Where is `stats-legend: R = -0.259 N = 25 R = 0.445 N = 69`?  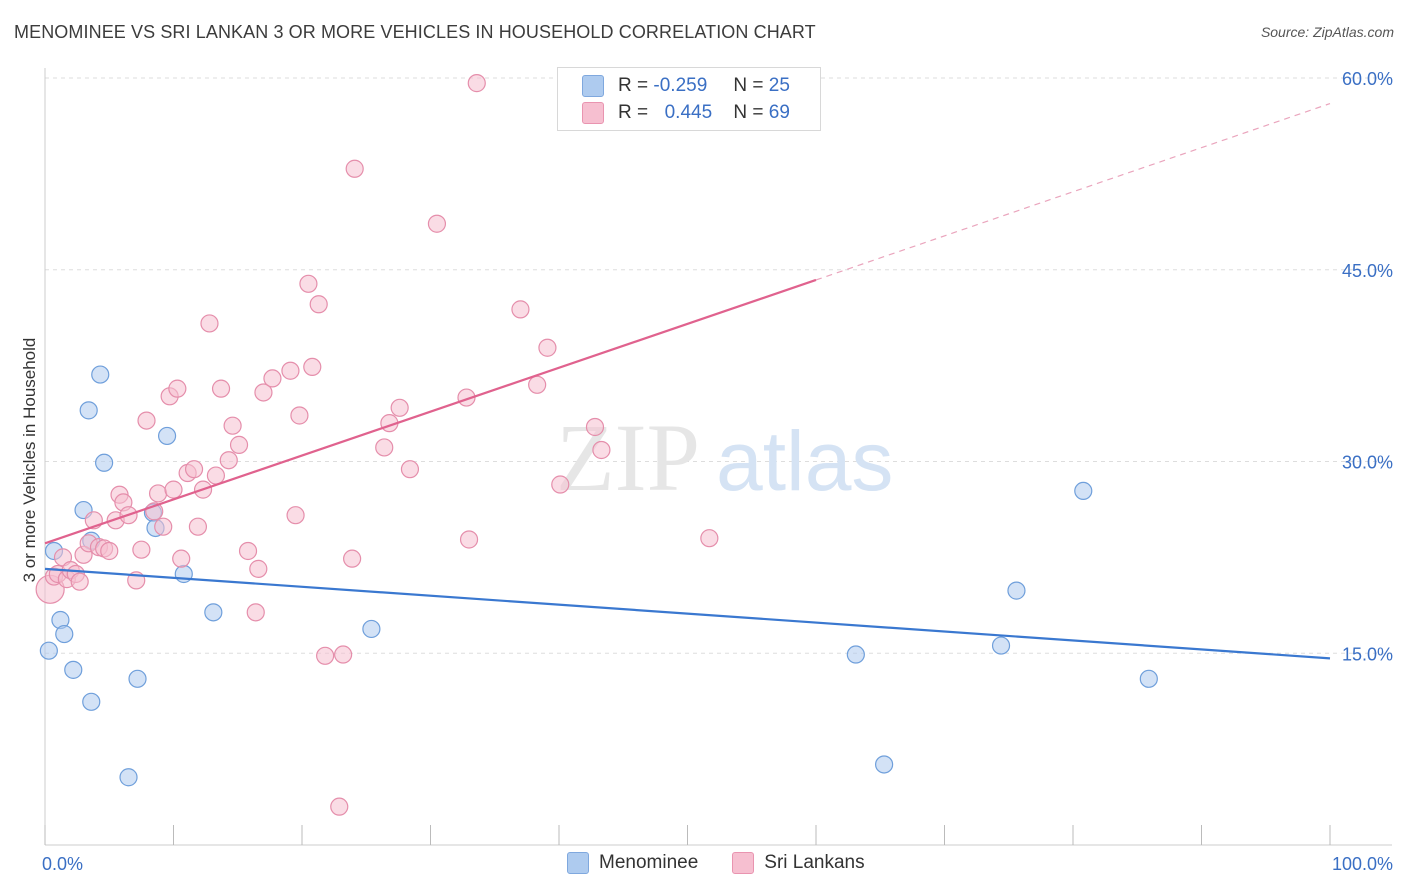 stats-legend: R = -0.259 N = 25 R = 0.445 N = 69 is located at coordinates (689, 99).